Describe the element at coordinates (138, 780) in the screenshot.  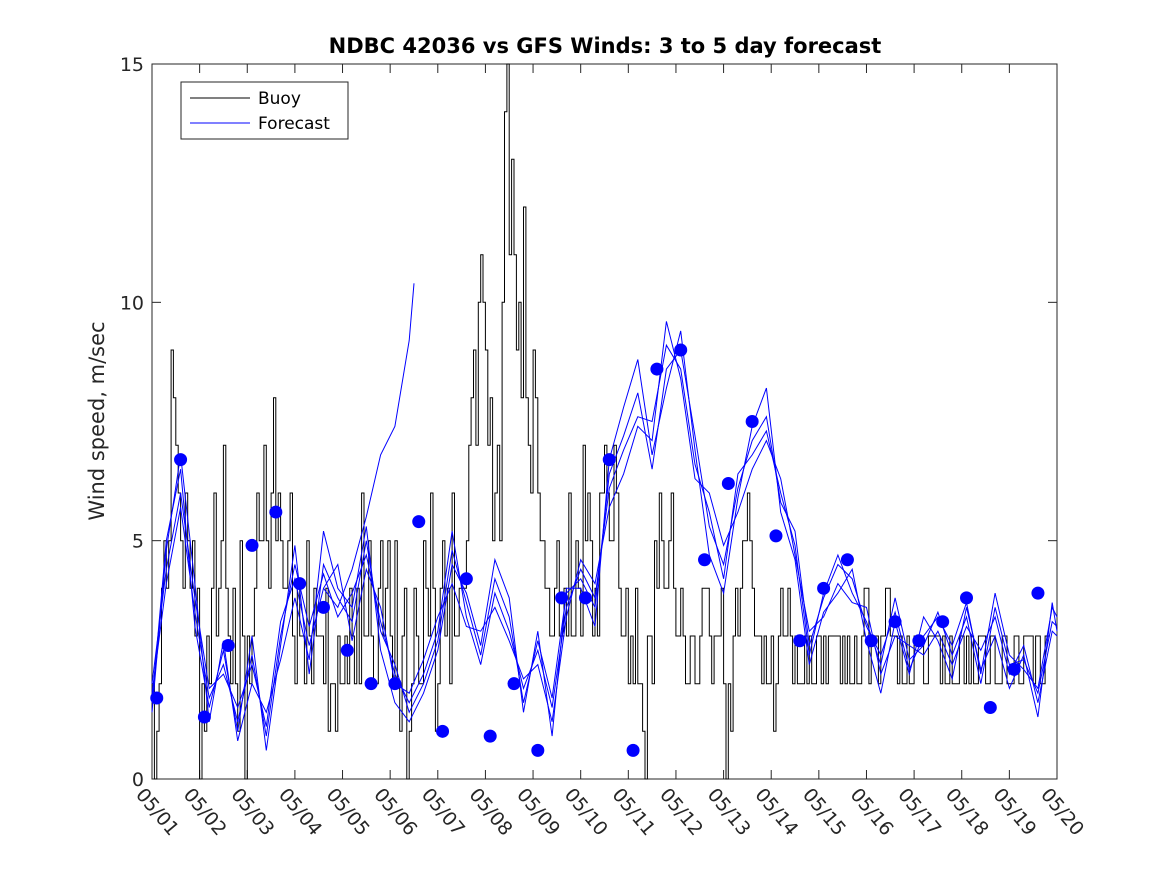
I see `y-tick-label: 0` at that location.